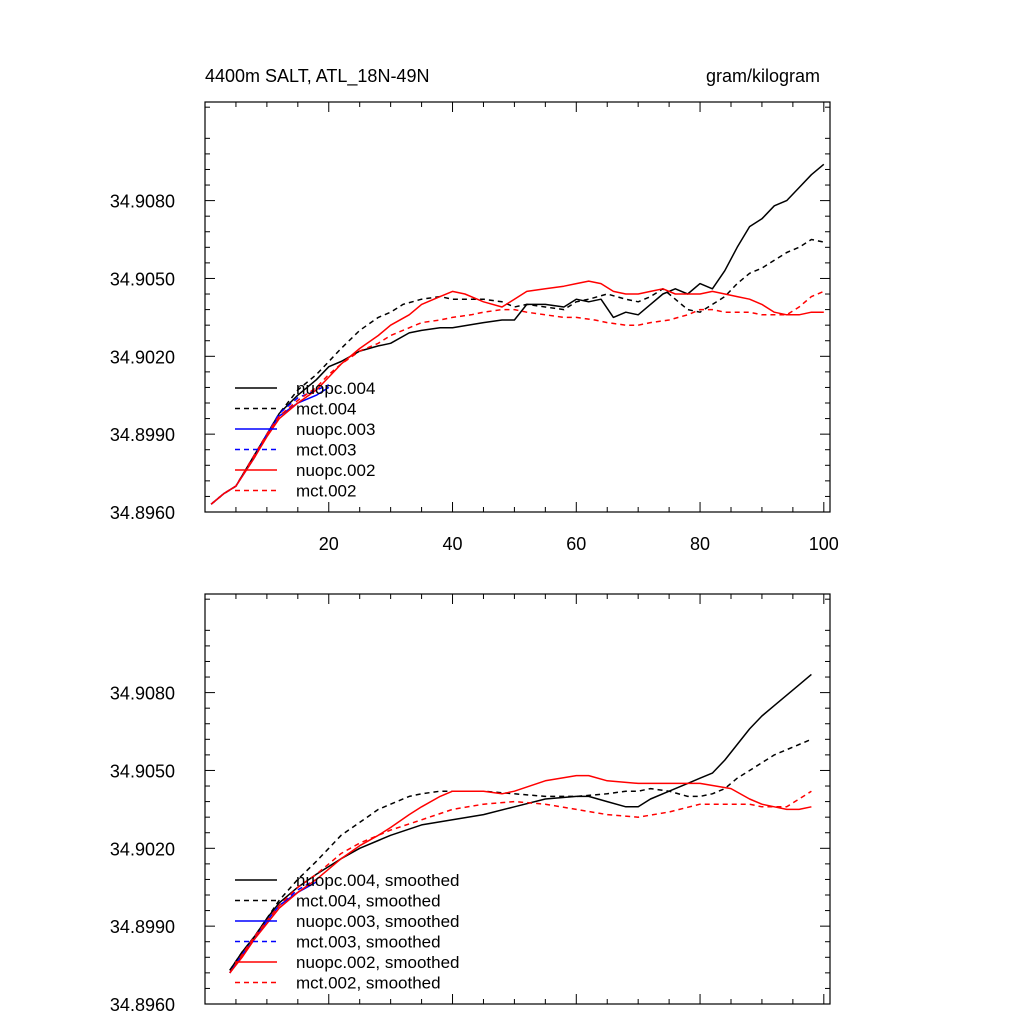 This screenshot has height=1024, width=1024. I want to click on legend-label: nuopc.003, smoothed, so click(378, 921).